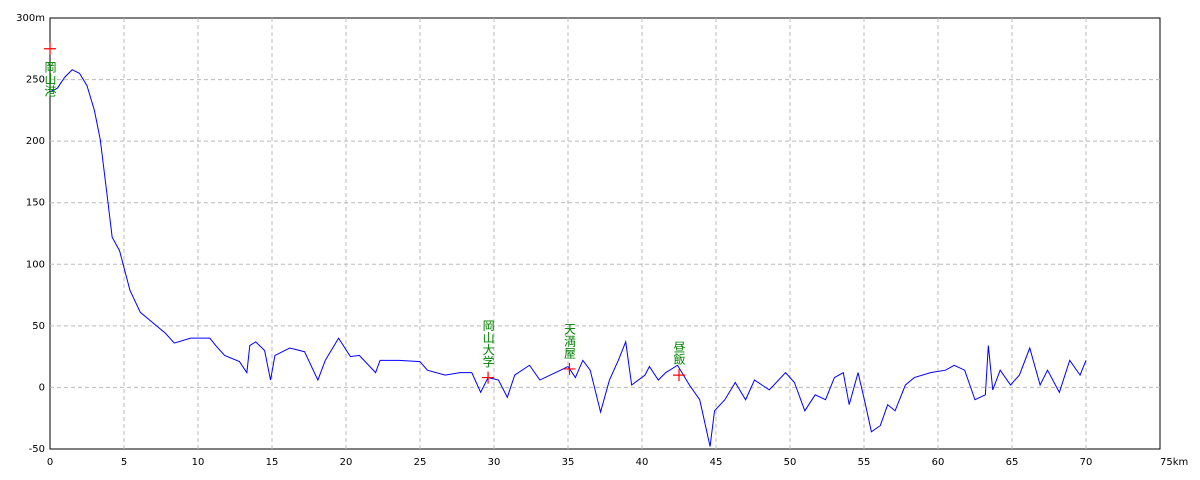 This screenshot has height=480, width=1200. Describe the element at coordinates (864, 462) in the screenshot. I see `x-tick-label: 55` at that location.